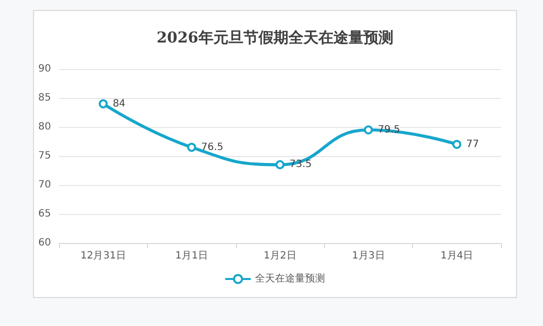  What do you see at coordinates (44, 185) in the screenshot?
I see `y-tick-label: 70` at bounding box center [44, 185].